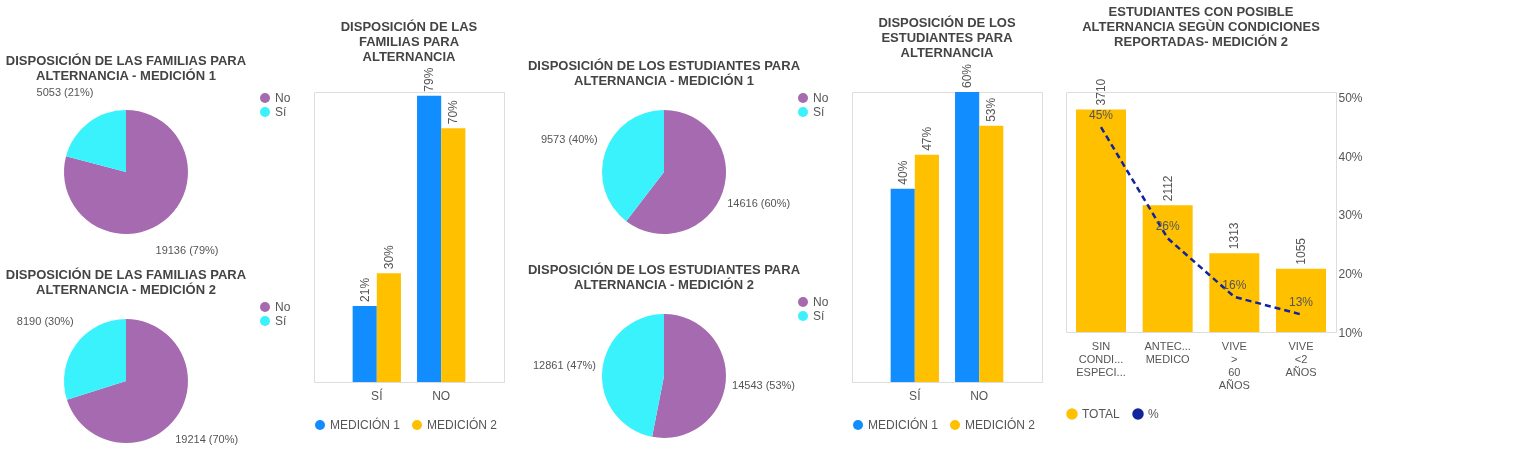  Describe the element at coordinates (764, 384) in the screenshot. I see `data-label: 14543 (53%)` at that location.